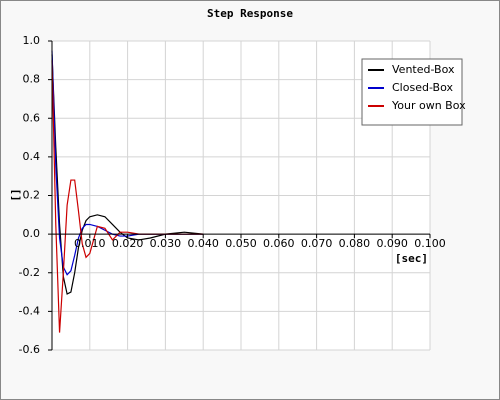 This screenshot has width=500, height=400. What do you see at coordinates (423, 69) in the screenshot?
I see `legend-label: Vented-Box` at bounding box center [423, 69].